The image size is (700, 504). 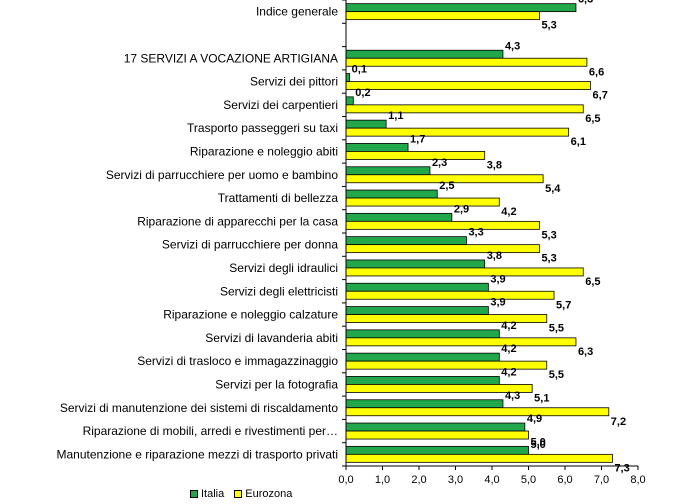 What do you see at coordinates (237, 221) in the screenshot?
I see `category-label: Riparazione di apparecchi per la casa` at bounding box center [237, 221].